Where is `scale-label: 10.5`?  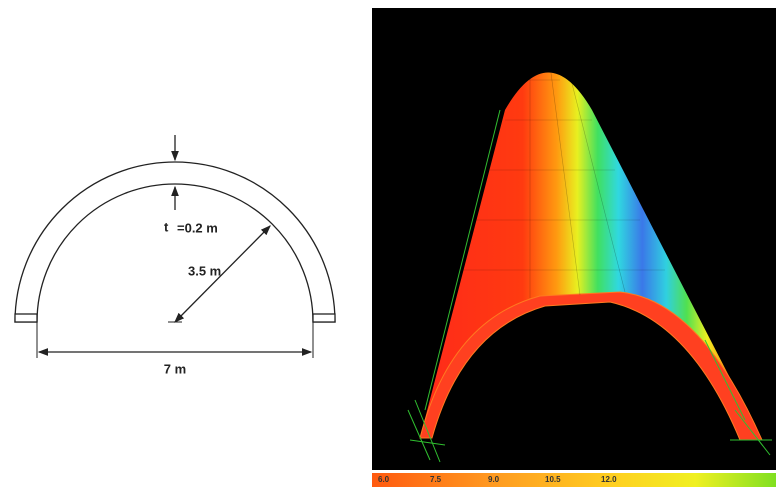
scale-label: 10.5 is located at coordinates (553, 479).